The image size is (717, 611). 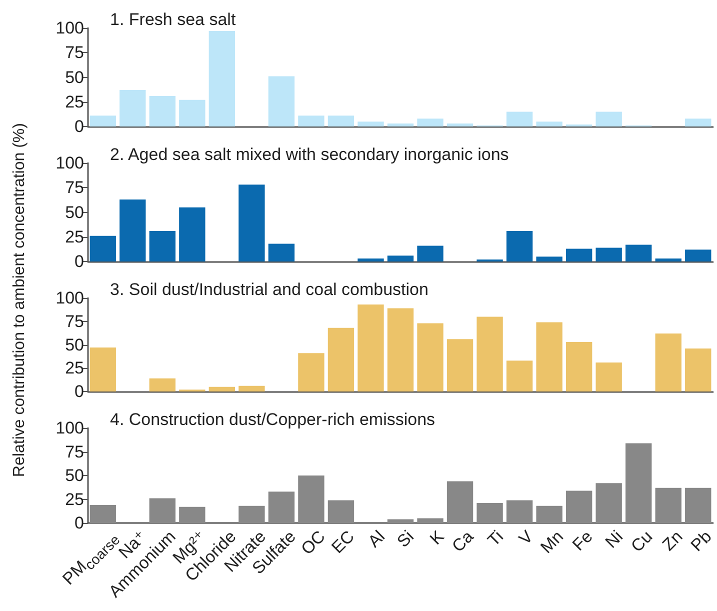 I want to click on x-tick-label: K, so click(x=437, y=538).